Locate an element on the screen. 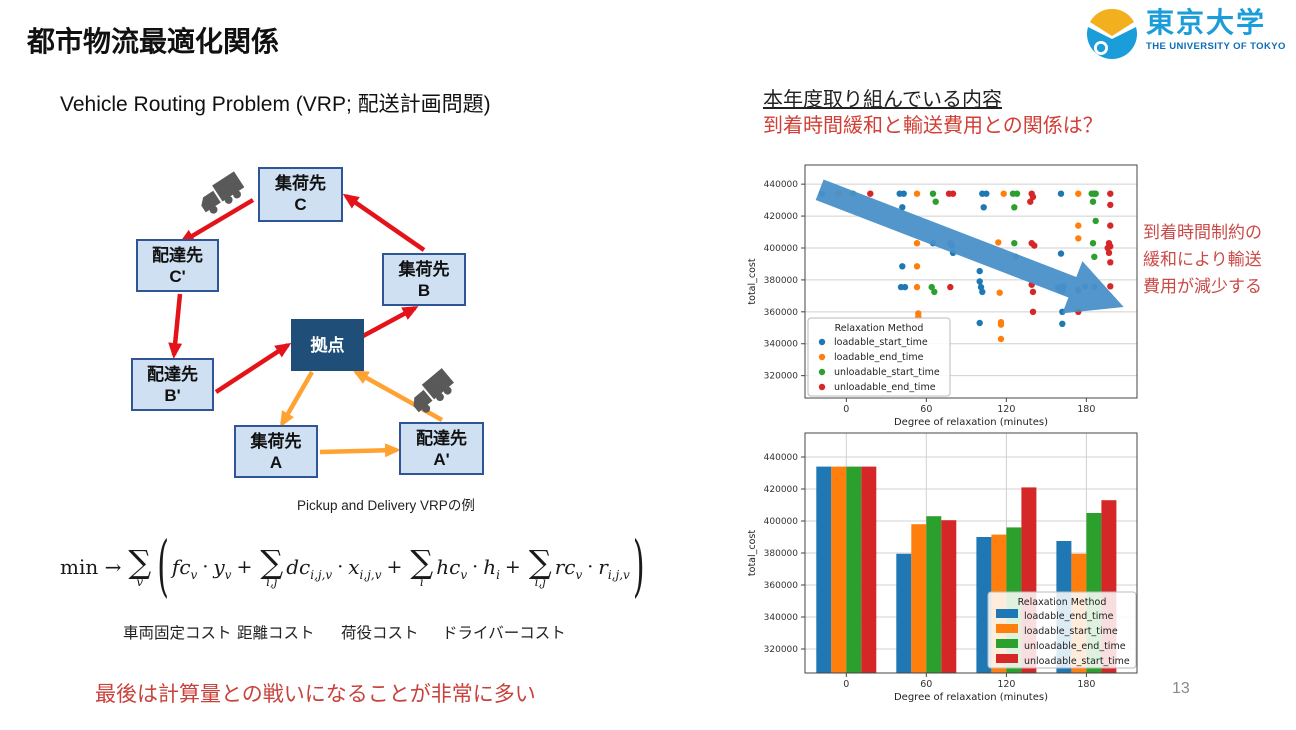 The image size is (1296, 730). cost-decrease-annotation: 到着時間制約の 緩和により輸送 費用が減少する is located at coordinates (1202, 260).